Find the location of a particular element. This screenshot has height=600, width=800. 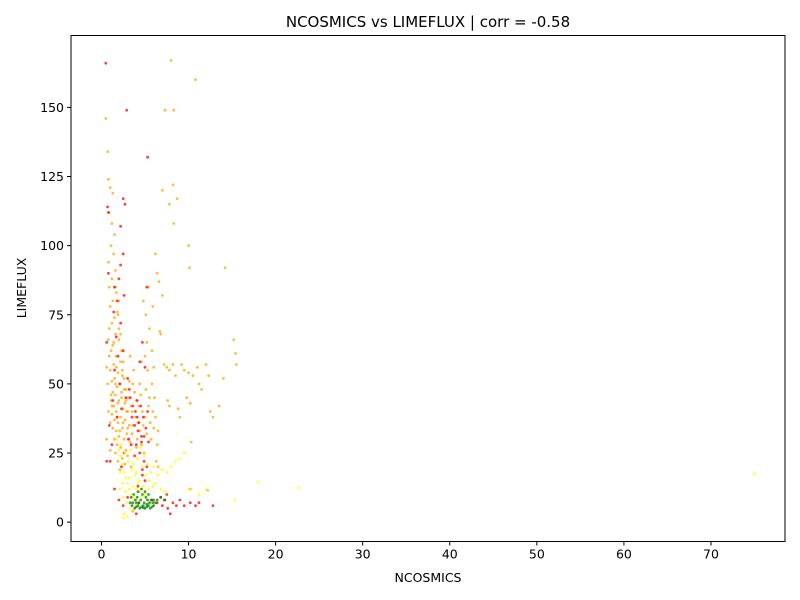

y-axis: 0 25 50 75 100 125 150 is located at coordinates (55, 315).